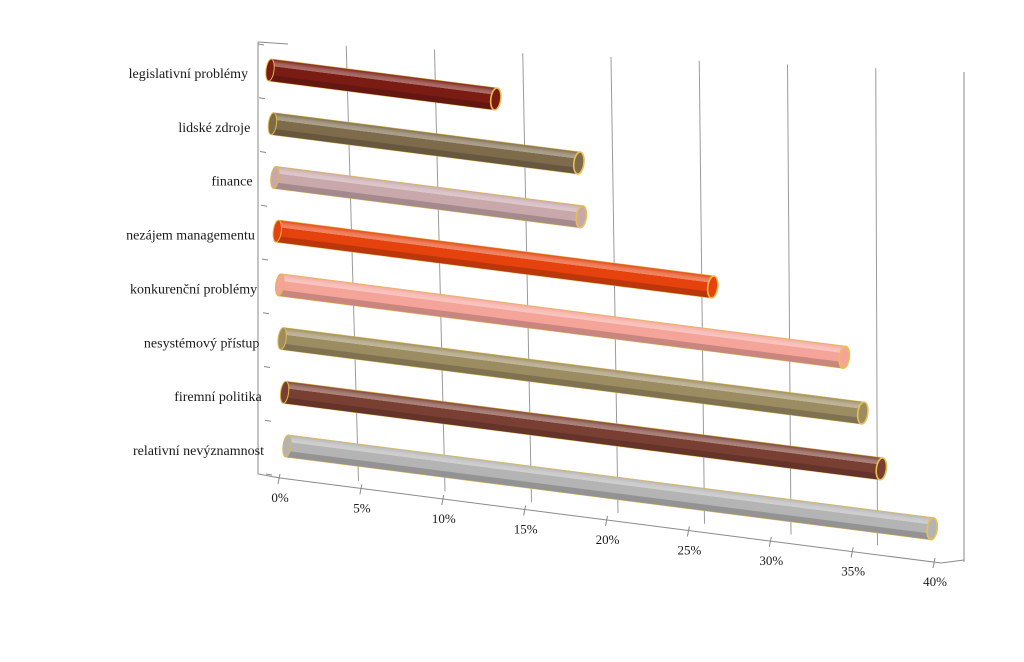 This screenshot has height=662, width=1024. Describe the element at coordinates (280, 497) in the screenshot. I see `x-tick-label: 0%` at that location.